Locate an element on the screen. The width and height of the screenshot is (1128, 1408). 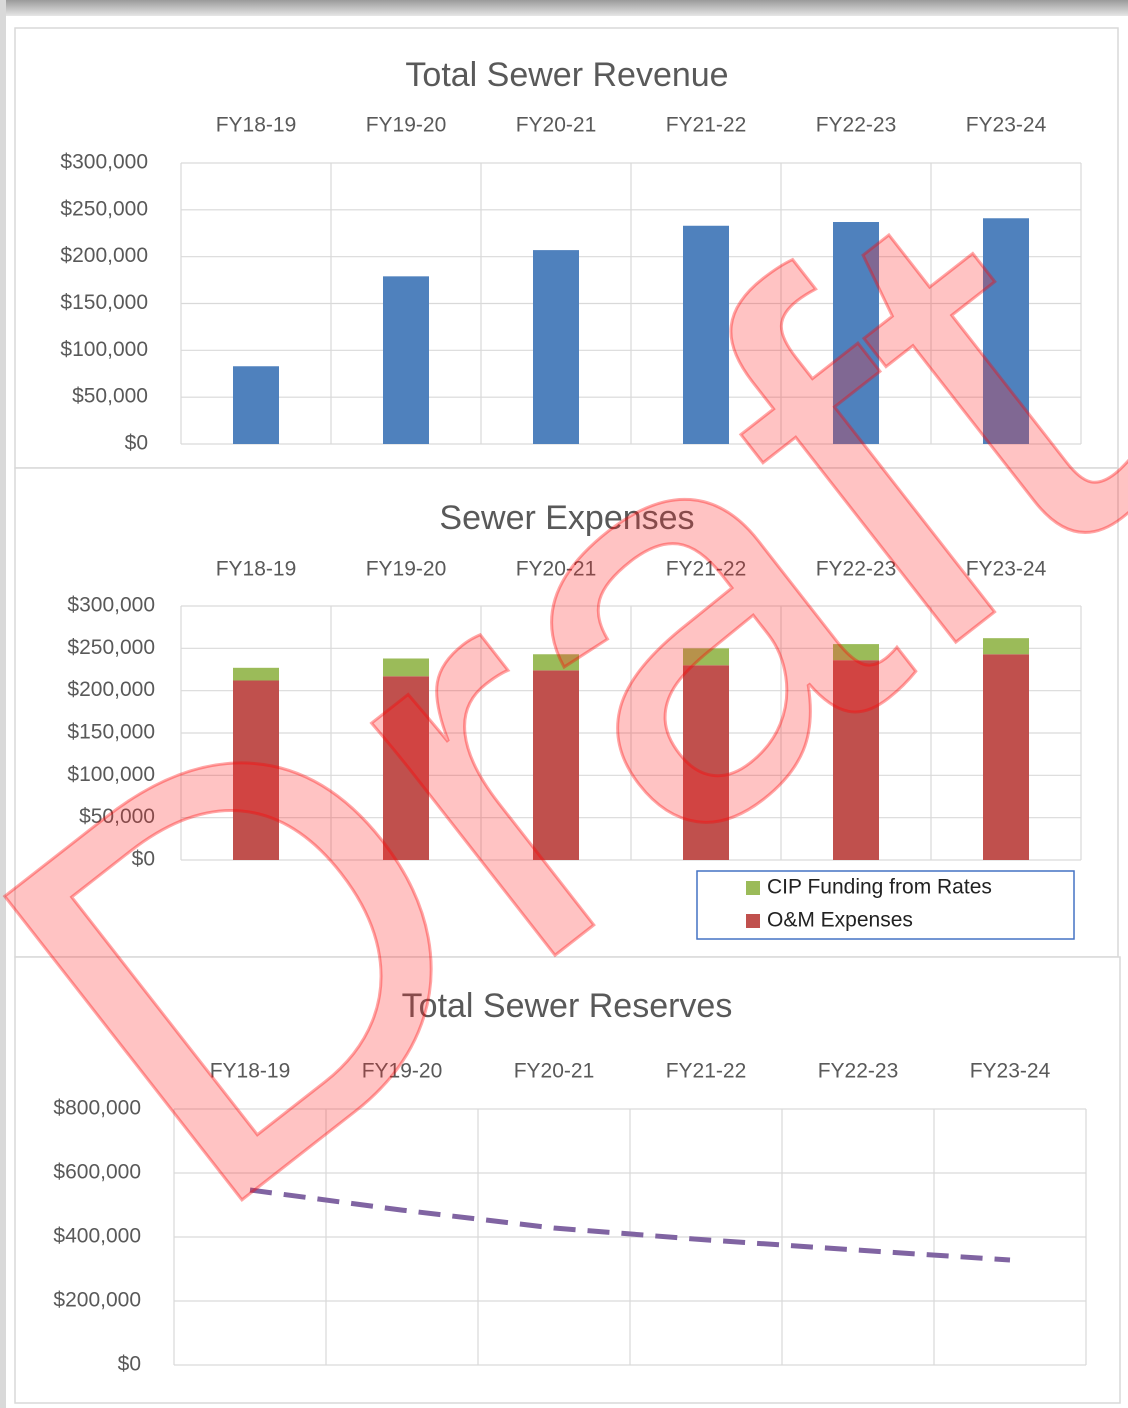
left-shadow is located at coordinates (3, 704).